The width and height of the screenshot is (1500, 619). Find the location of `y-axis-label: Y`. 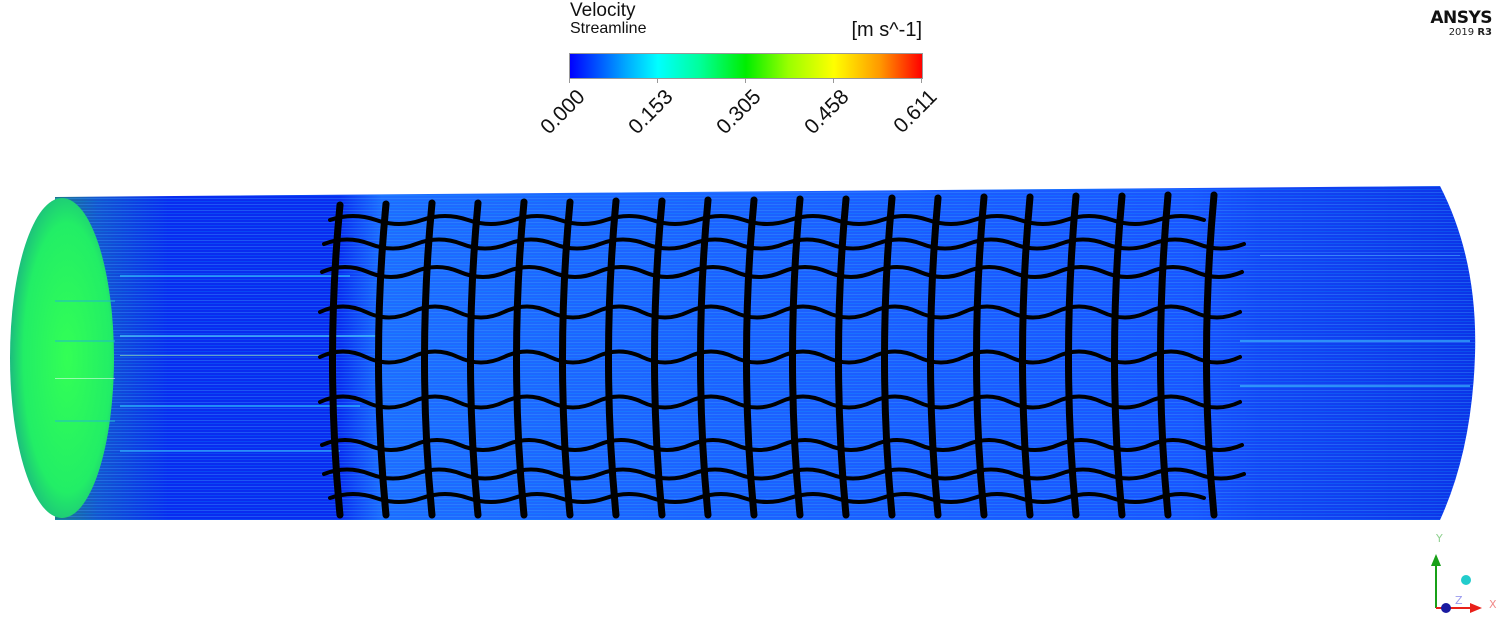

y-axis-label: Y is located at coordinates (1439, 538).